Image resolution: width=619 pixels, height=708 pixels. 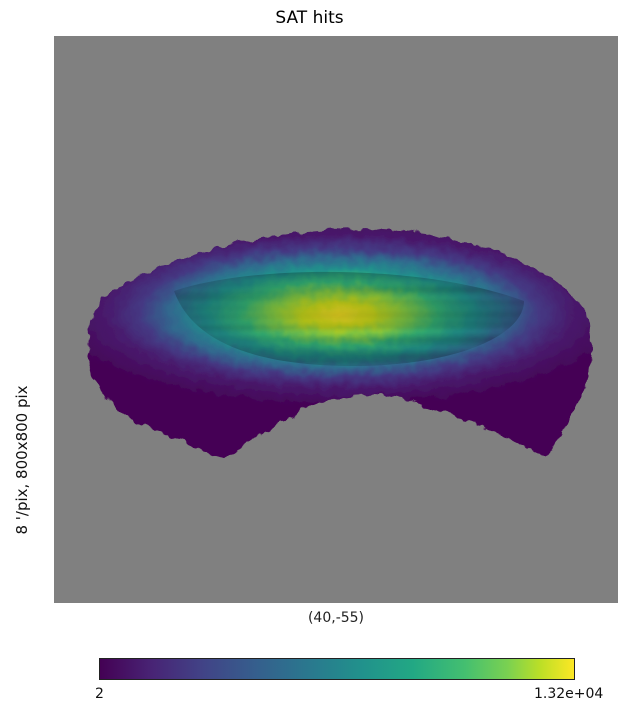 I want to click on resolution-label: 8 '/pix, 800x800 pix, so click(x=22, y=460).